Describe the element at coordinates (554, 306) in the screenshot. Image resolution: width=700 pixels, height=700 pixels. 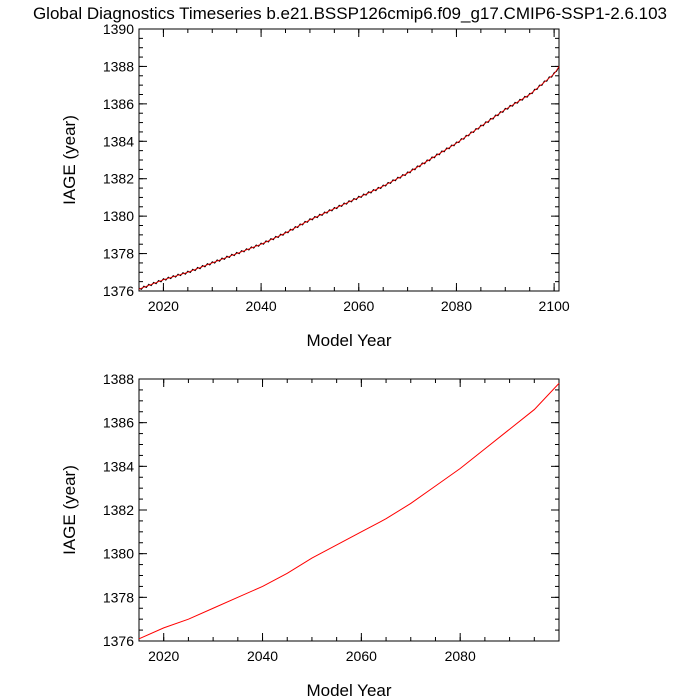
I see `x-tick-label: 2100` at that location.